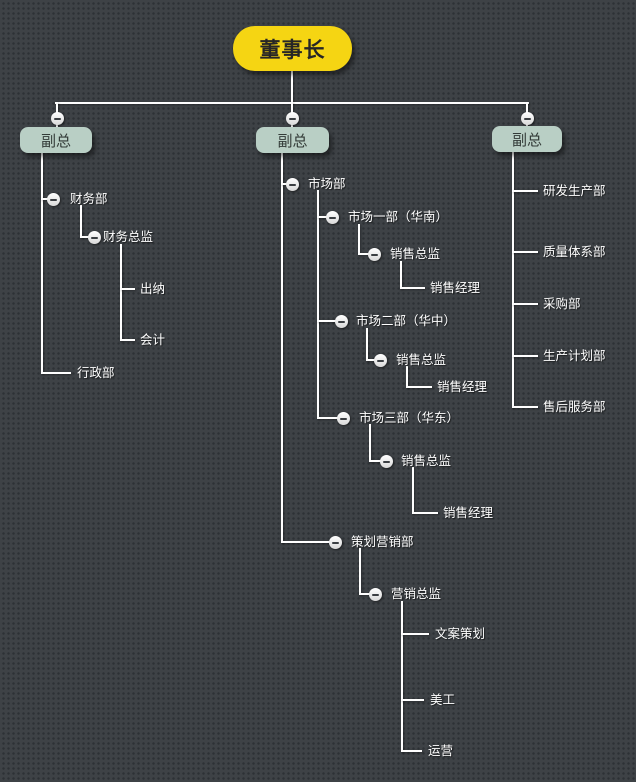 This screenshot has width=636, height=782. I want to click on topic-operations: 运营, so click(441, 751).